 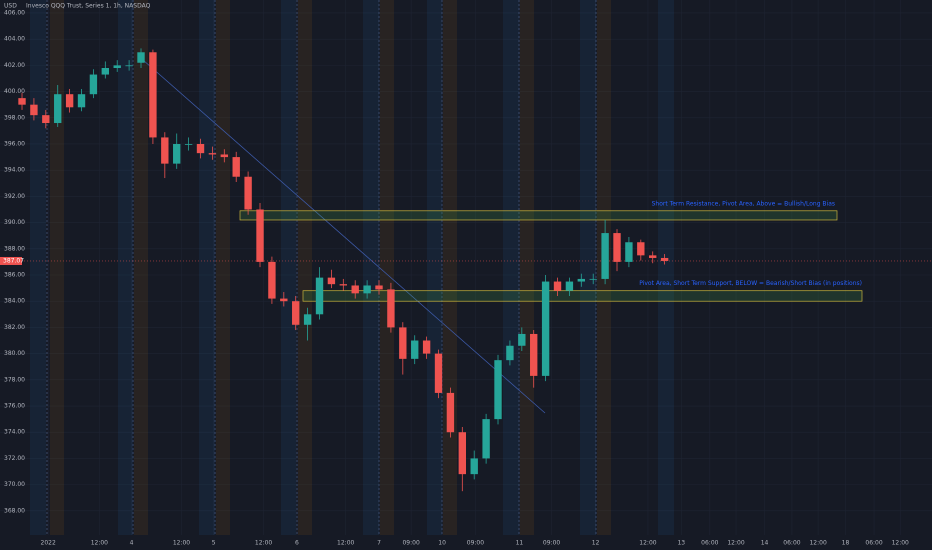 I want to click on y-tick-label: 398.00, so click(x=14, y=117).